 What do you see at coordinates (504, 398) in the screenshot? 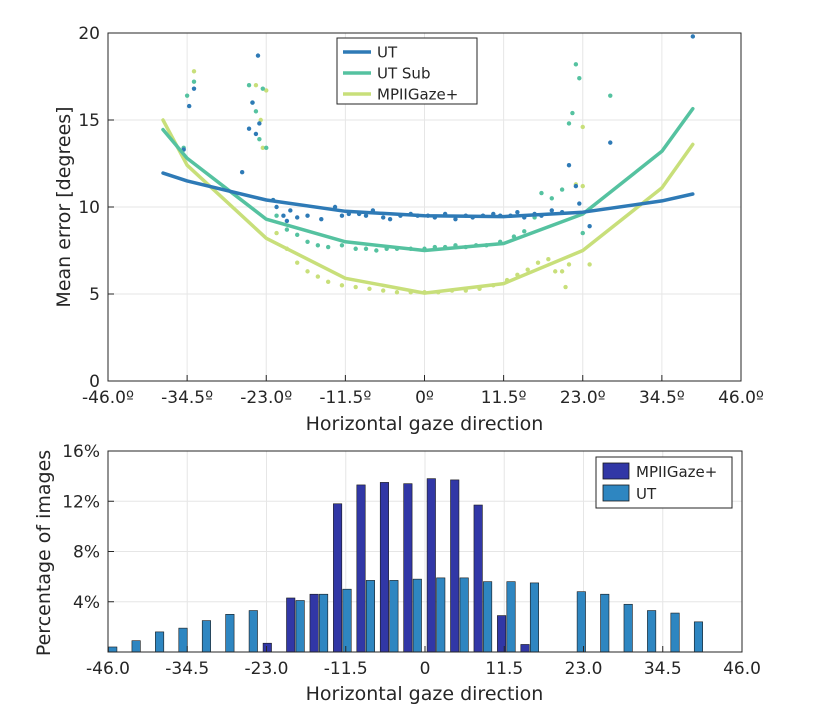
I see `top-x-tick-label: 11.5º` at bounding box center [504, 398].